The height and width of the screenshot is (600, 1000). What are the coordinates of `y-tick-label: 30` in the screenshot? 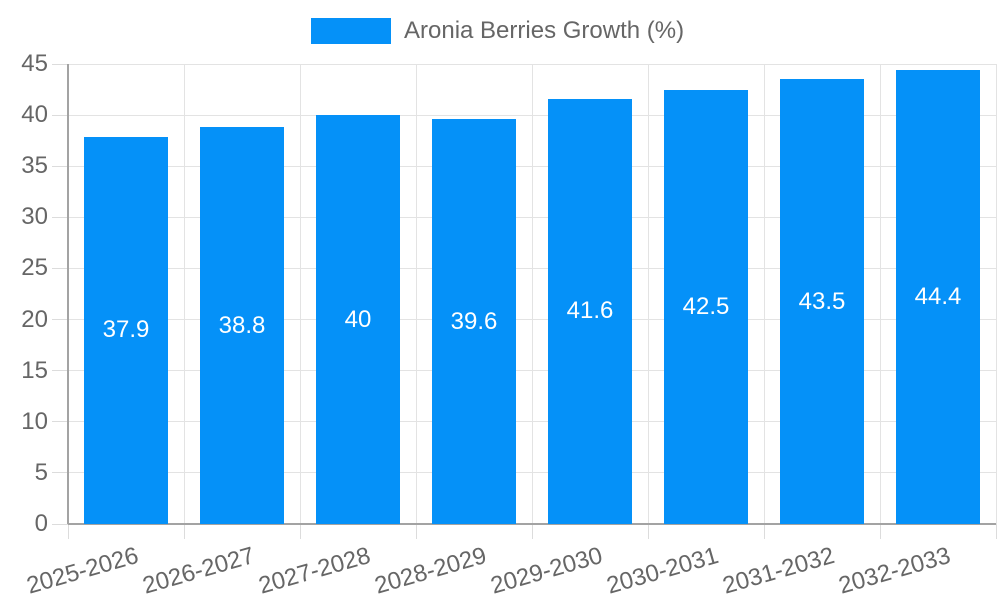 It's located at (34, 217).